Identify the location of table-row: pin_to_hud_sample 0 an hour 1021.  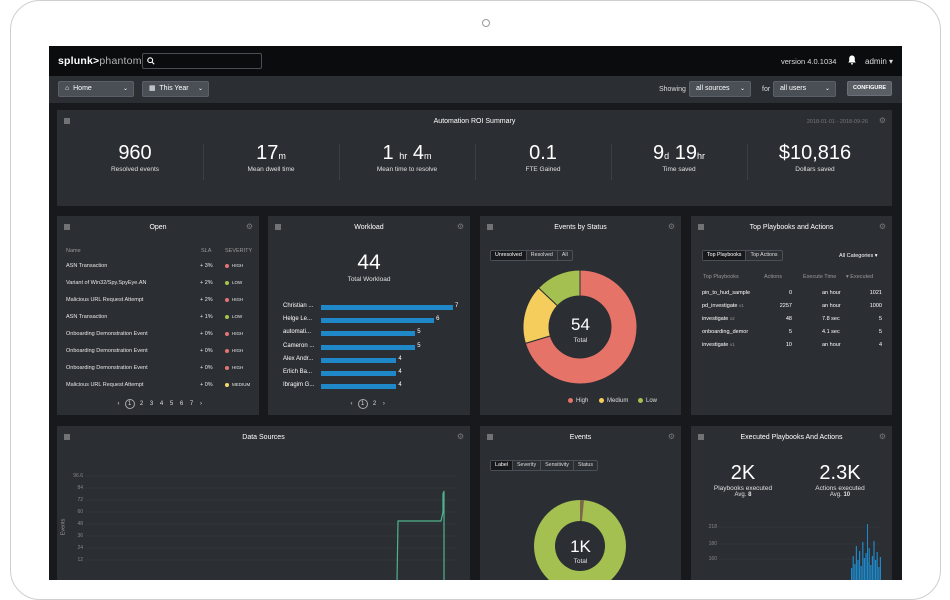
(792, 294).